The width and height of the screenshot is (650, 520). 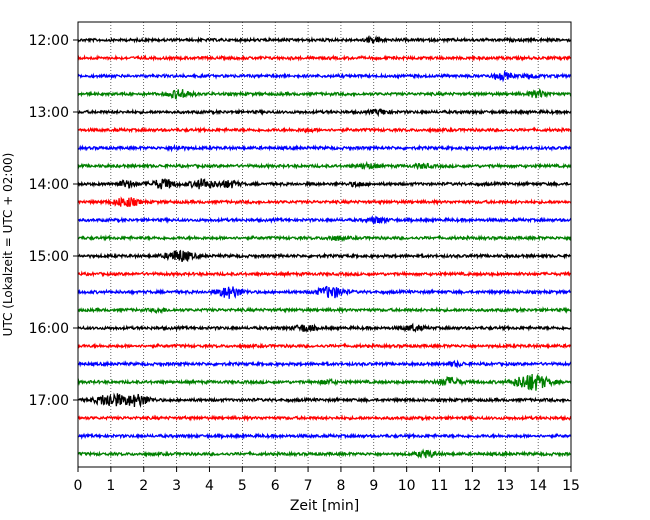 I want to click on x-axis-ticks: 0 1 2 3 4 5 6 7 8 9 10 11 12 13 14 15, so click(x=327, y=480).